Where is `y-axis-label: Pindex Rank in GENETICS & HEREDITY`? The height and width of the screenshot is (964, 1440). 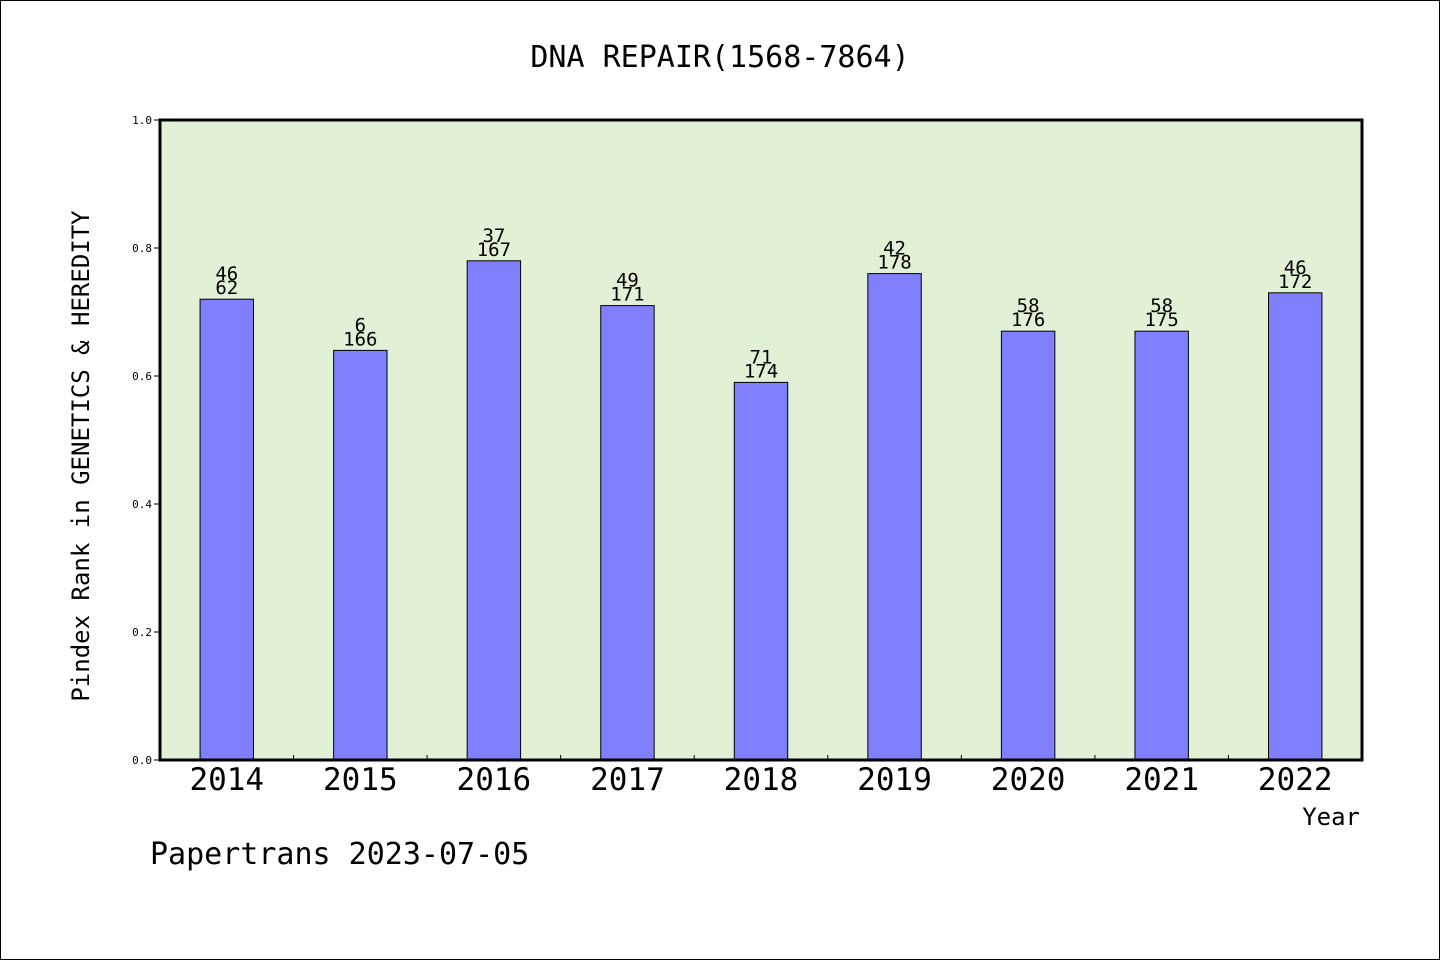 y-axis-label: Pindex Rank in GENETICS & HEREDITY is located at coordinates (81, 456).